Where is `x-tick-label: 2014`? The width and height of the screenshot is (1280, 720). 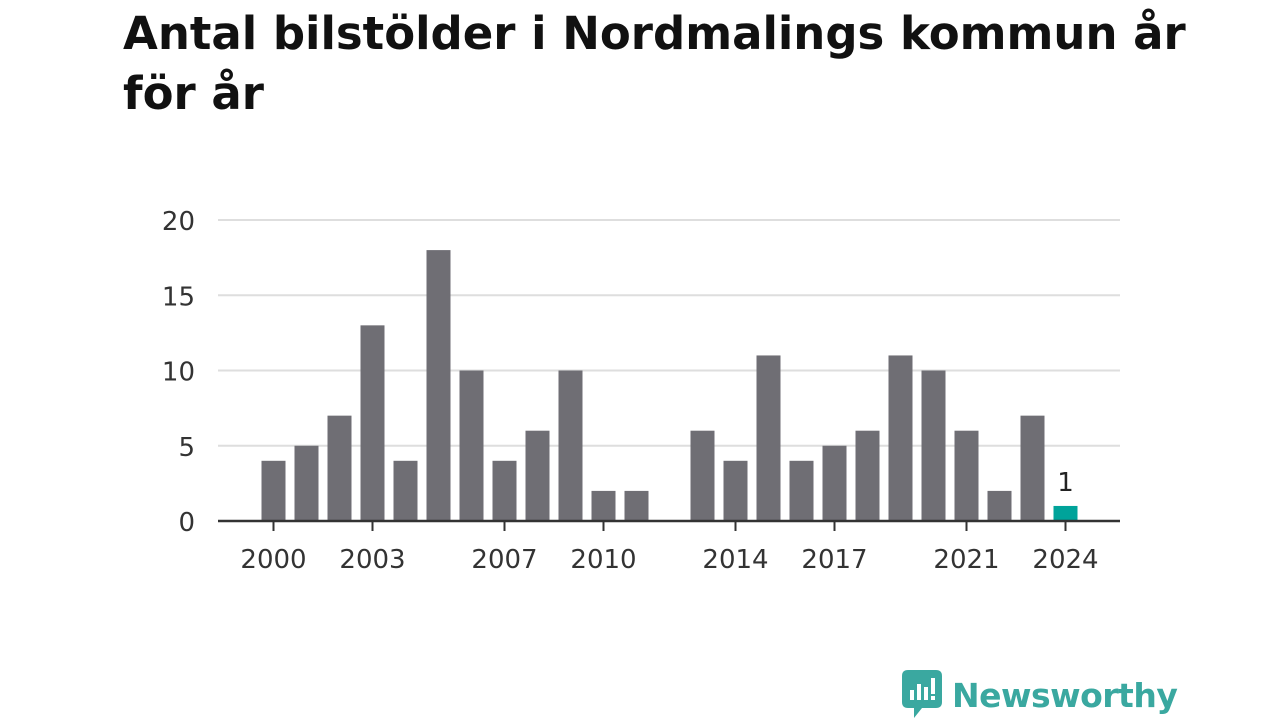 x-tick-label: 2014 is located at coordinates (735, 560).